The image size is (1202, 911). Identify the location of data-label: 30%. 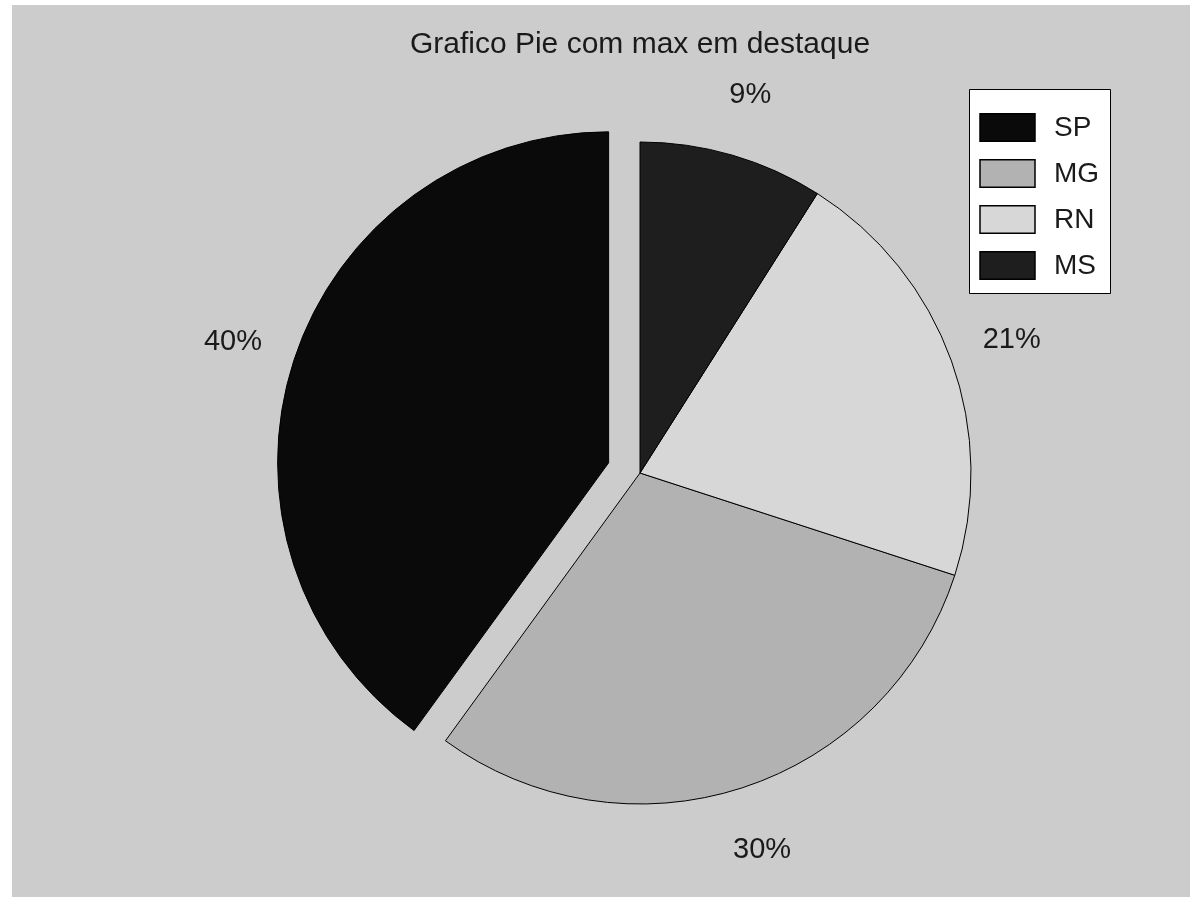
(762, 847).